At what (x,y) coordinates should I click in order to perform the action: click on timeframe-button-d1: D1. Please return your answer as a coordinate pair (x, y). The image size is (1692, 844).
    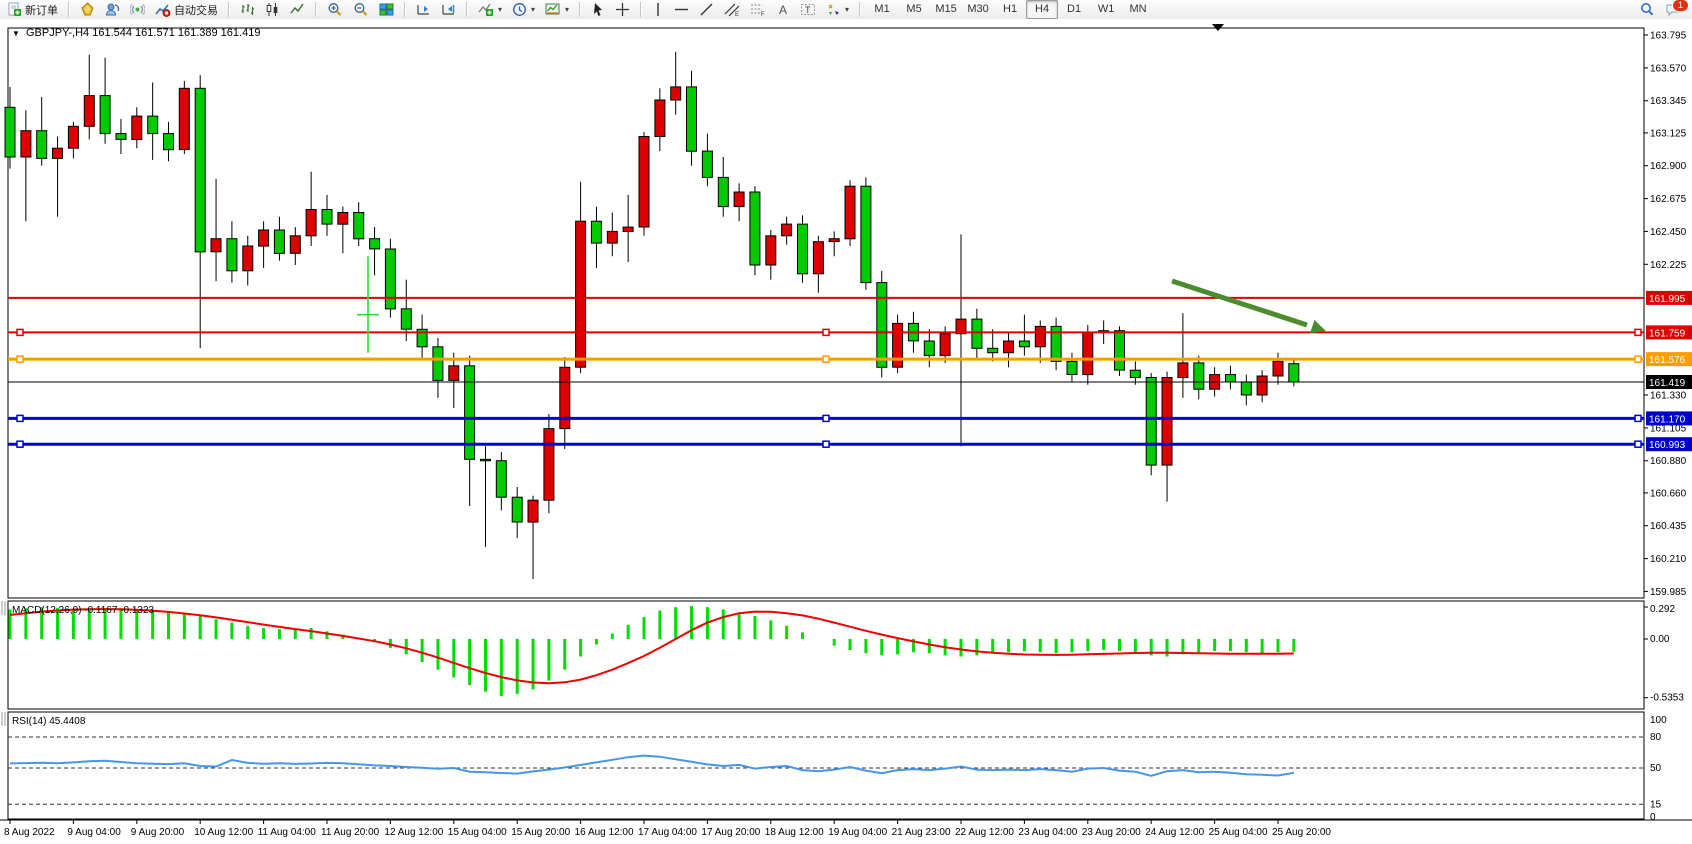
    Looking at the image, I should click on (1074, 9).